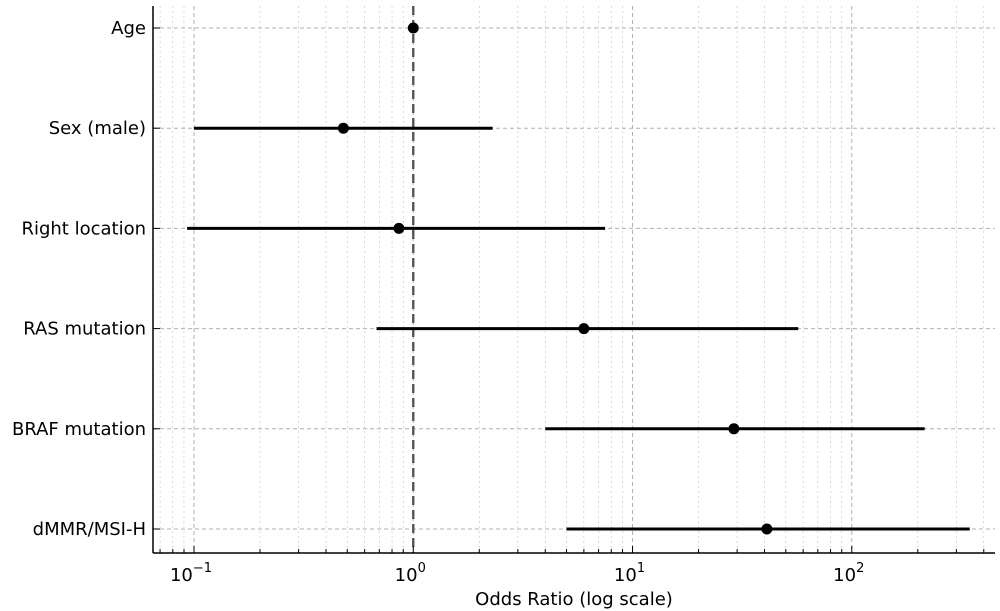 The height and width of the screenshot is (611, 1000). Describe the element at coordinates (629, 573) in the screenshot. I see `x-tick-label: 10¹` at that location.